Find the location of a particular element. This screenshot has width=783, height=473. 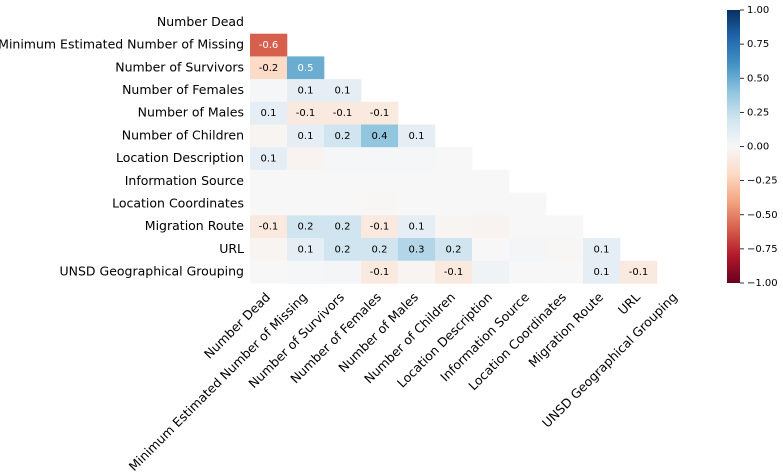

colorbar is located at coordinates (733, 146).